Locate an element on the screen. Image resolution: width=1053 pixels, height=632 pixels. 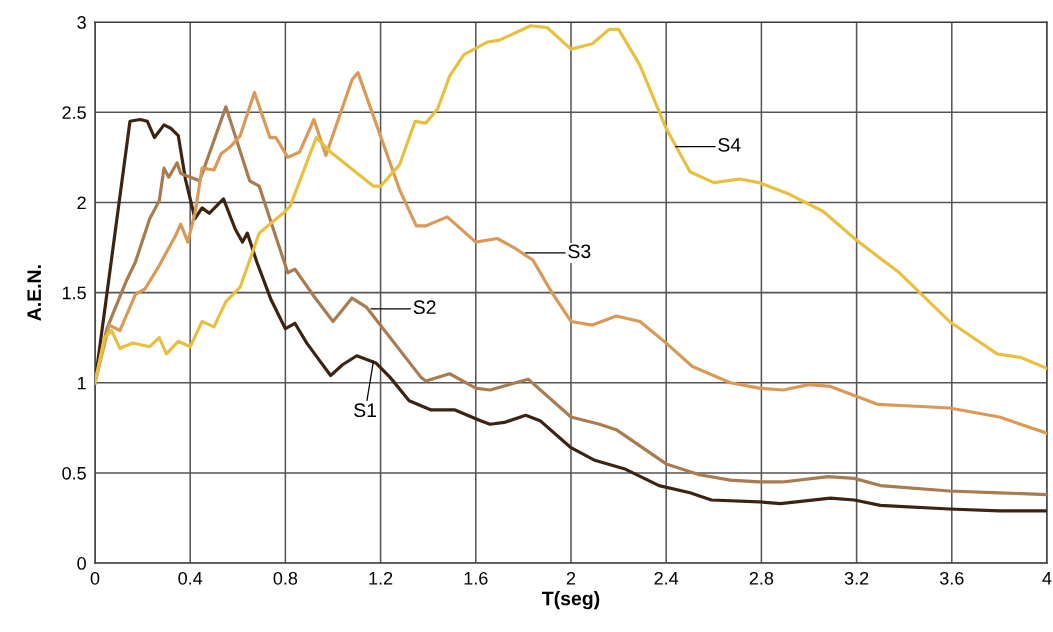
x-axis-title: T(seg) is located at coordinates (571, 600).